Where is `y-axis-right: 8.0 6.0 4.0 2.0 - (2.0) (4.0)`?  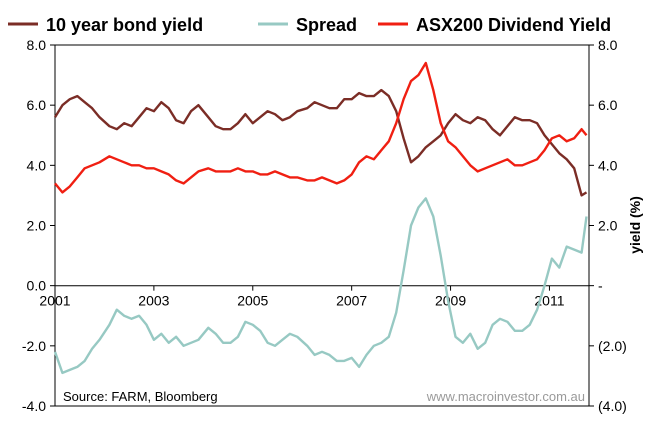
y-axis-right: 8.0 6.0 4.0 2.0 - (2.0) (4.0) is located at coordinates (608, 225).